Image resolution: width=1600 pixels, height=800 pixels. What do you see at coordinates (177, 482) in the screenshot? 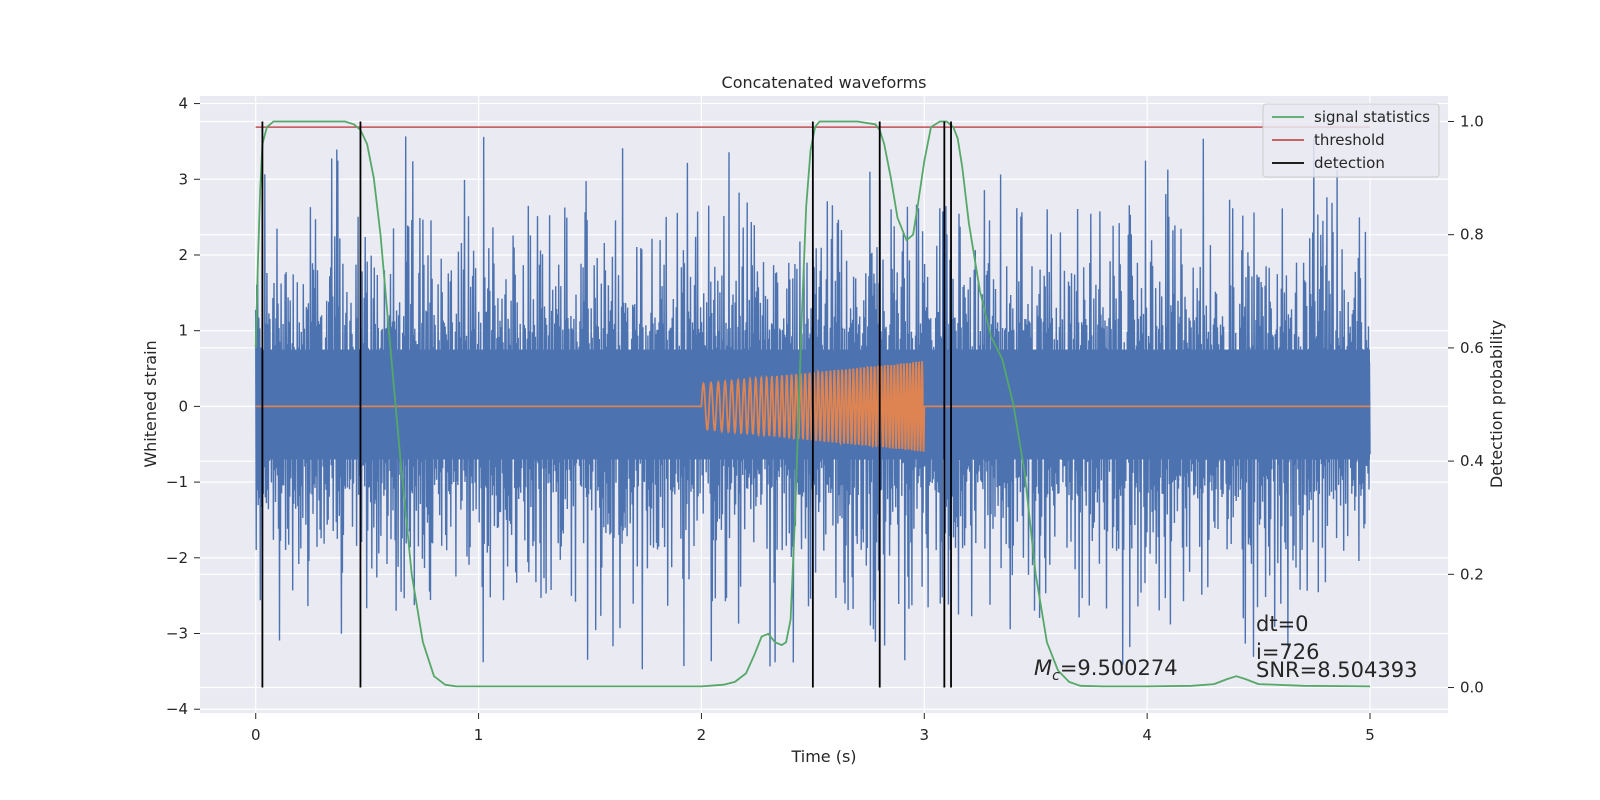
I see `y-tick-label: −1` at bounding box center [177, 482].